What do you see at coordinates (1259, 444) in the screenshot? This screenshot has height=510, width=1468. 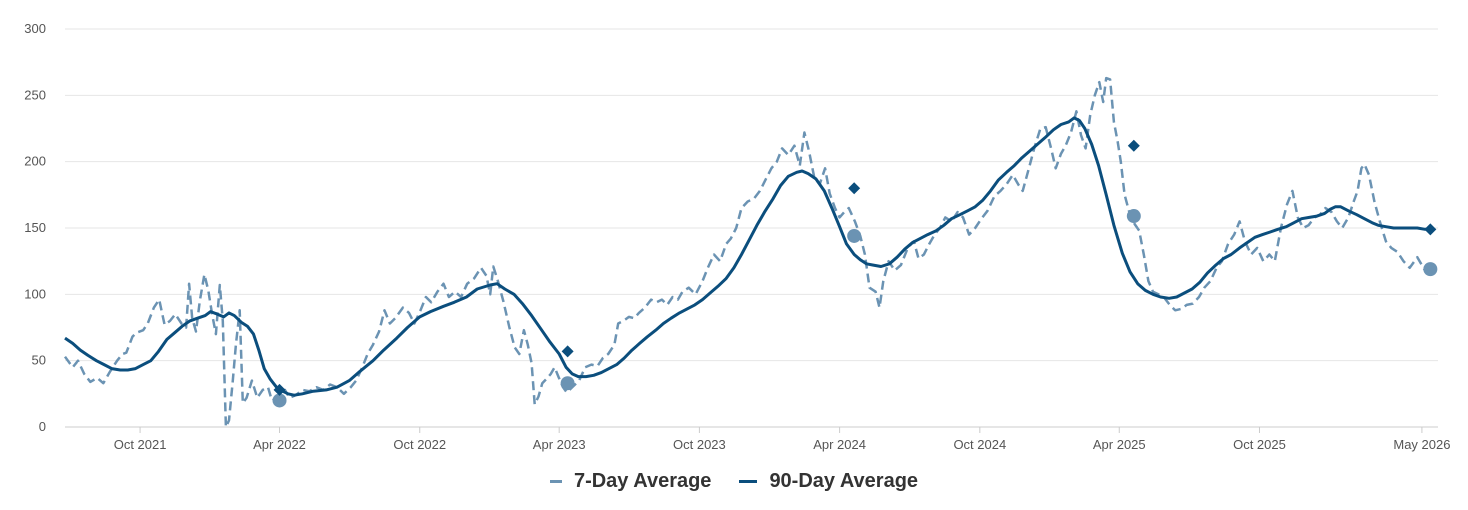 I see `x-tick-label: Oct 2025` at bounding box center [1259, 444].